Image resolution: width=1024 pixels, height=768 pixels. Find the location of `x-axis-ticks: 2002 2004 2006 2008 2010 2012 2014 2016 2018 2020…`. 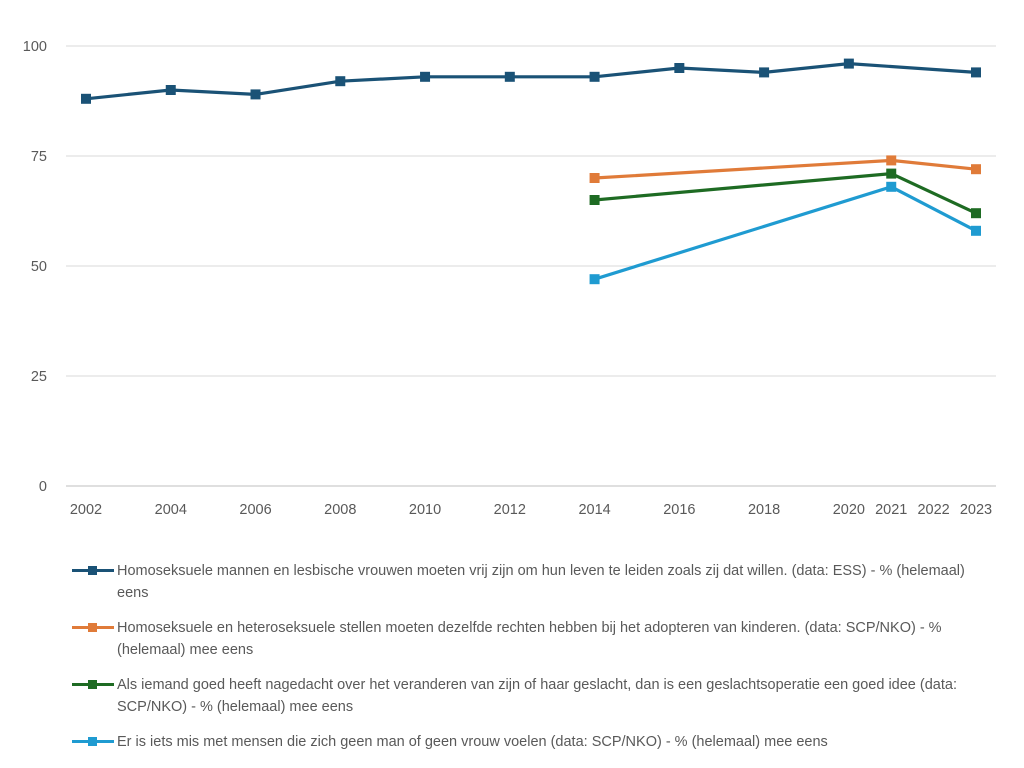

x-axis-ticks: 2002 2004 2006 2008 2010 2012 2014 2016 2018 2020… is located at coordinates (531, 510).